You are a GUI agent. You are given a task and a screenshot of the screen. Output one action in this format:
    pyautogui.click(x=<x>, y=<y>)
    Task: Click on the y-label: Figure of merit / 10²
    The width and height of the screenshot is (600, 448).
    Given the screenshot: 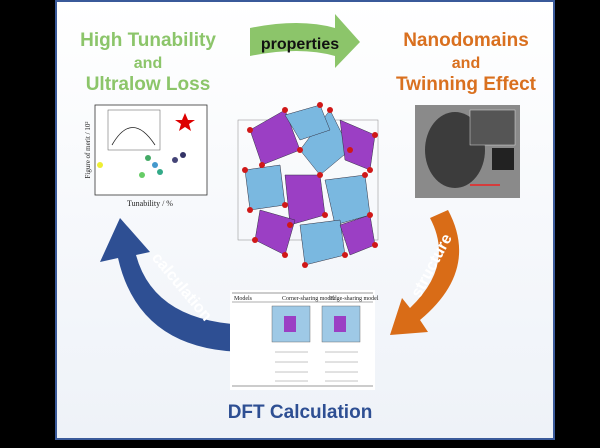 What is the action you would take?
    pyautogui.click(x=88, y=150)
    